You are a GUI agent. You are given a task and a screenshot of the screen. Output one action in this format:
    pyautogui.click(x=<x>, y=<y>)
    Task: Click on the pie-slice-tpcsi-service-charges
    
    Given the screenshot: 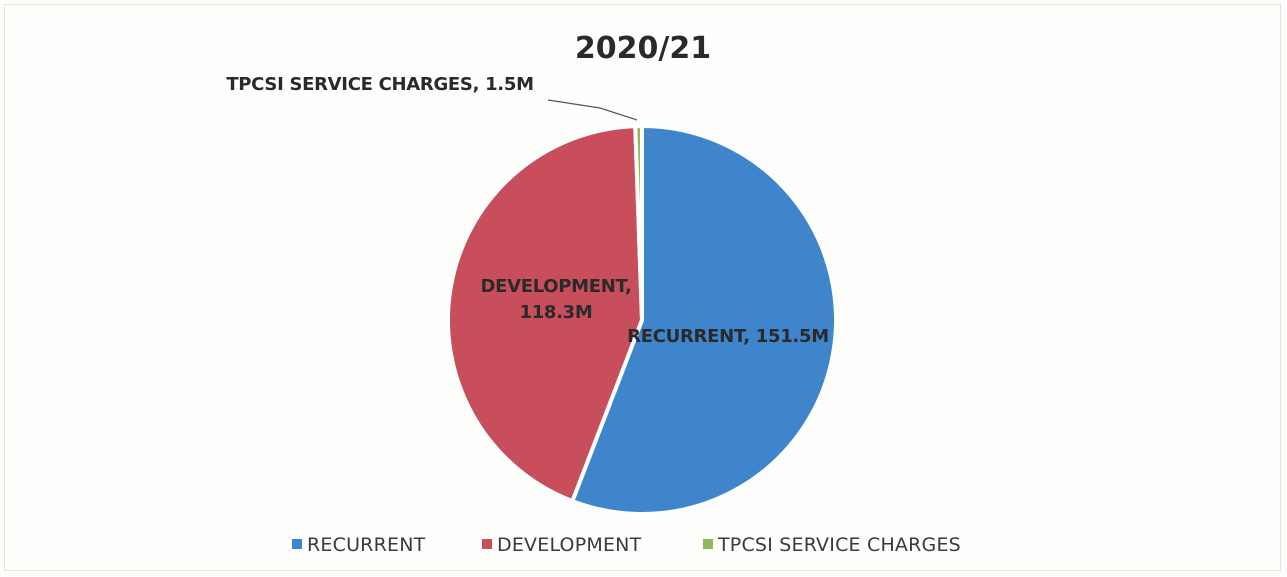 What is the action you would take?
    pyautogui.click(x=638, y=223)
    